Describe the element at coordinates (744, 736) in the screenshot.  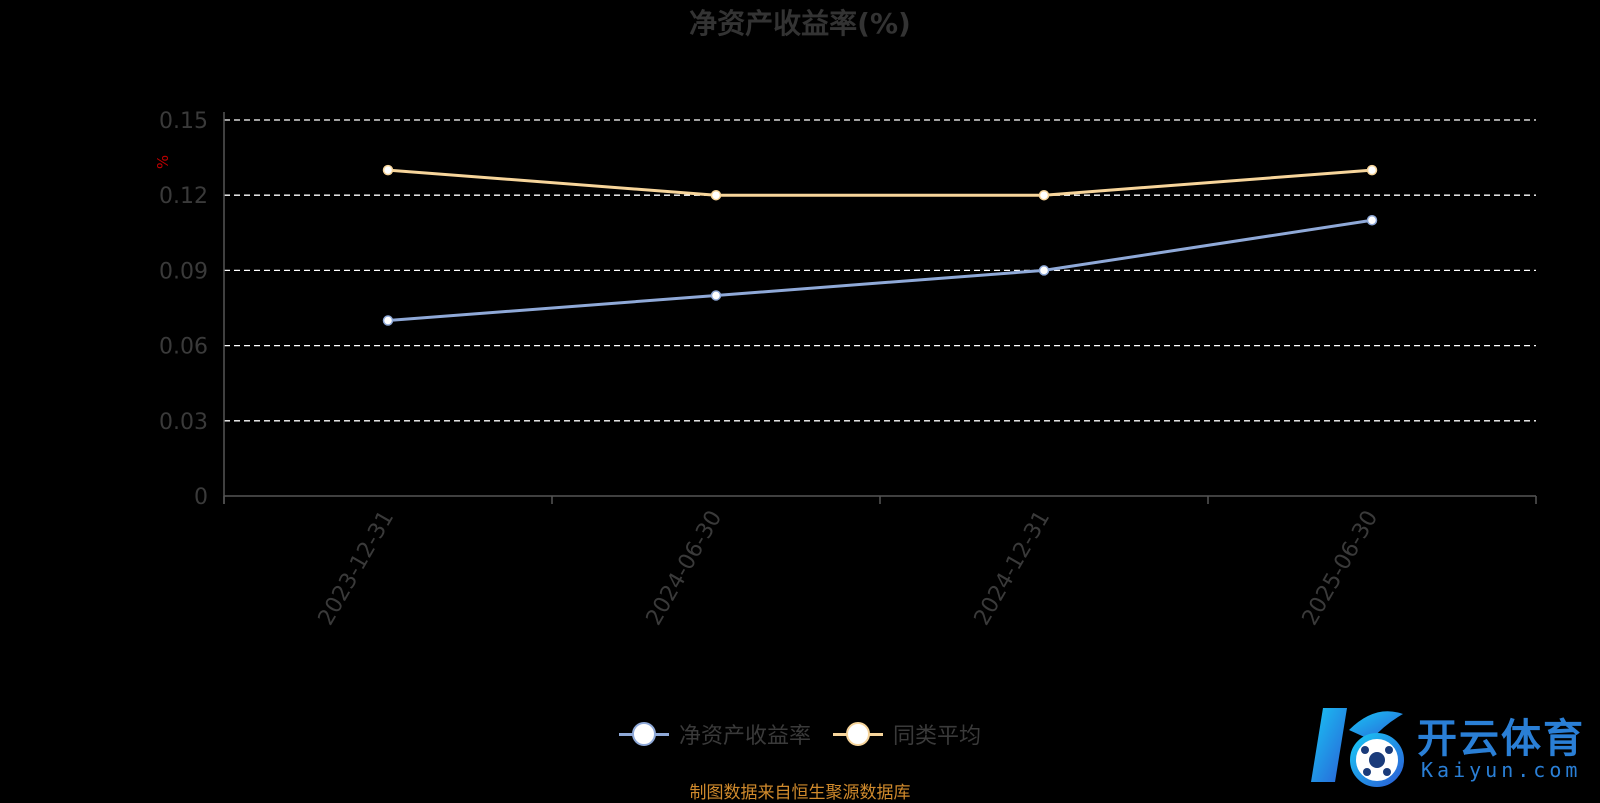
I see `legend-label-roe: 净资产收益率` at that location.